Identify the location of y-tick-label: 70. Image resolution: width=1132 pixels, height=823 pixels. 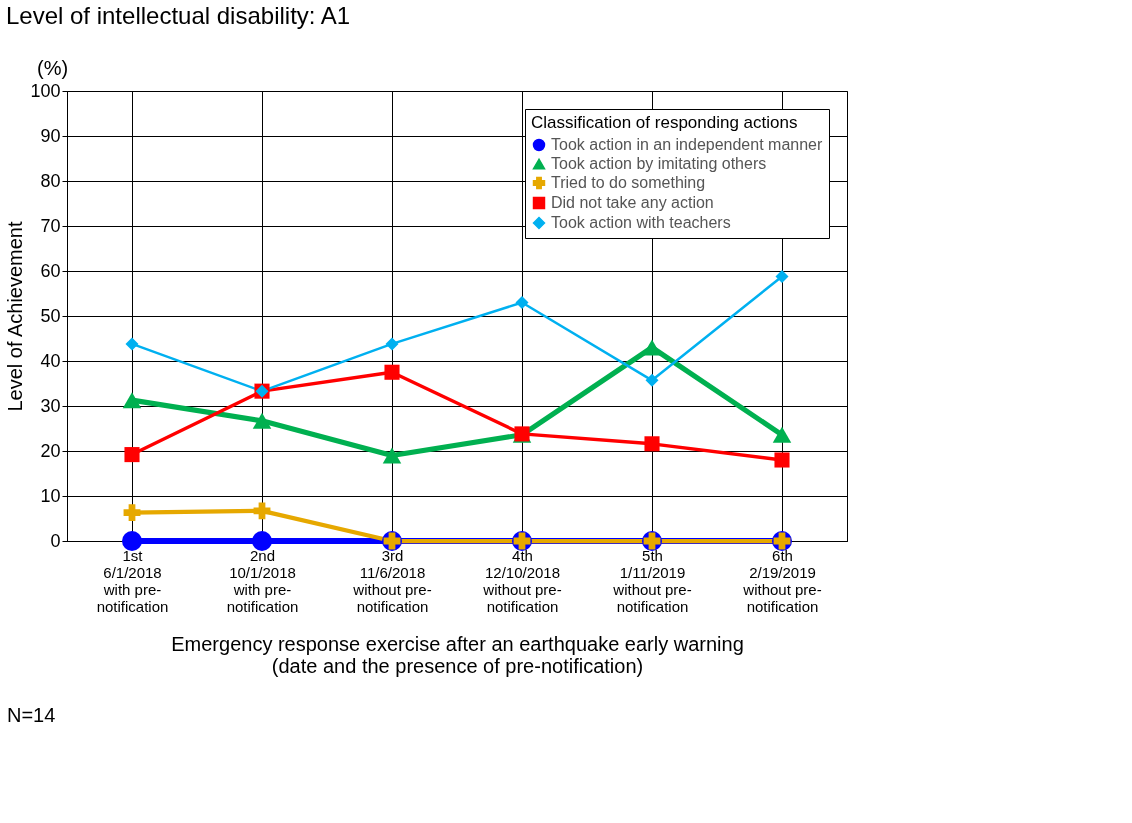
(50, 225).